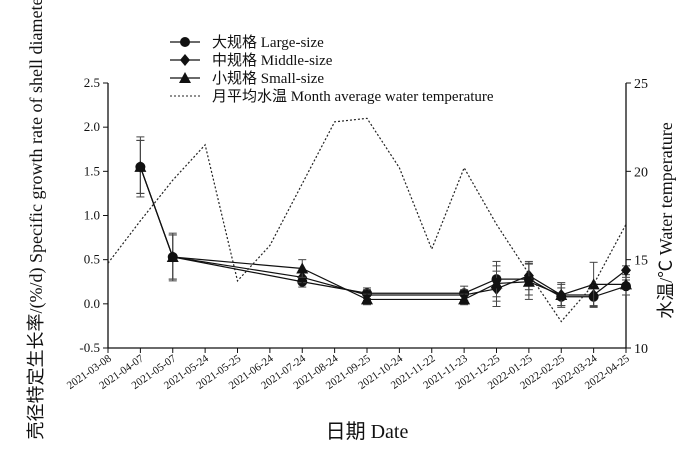  Describe the element at coordinates (268, 42) in the screenshot. I see `legend-label: 大规格 Large-size` at that location.